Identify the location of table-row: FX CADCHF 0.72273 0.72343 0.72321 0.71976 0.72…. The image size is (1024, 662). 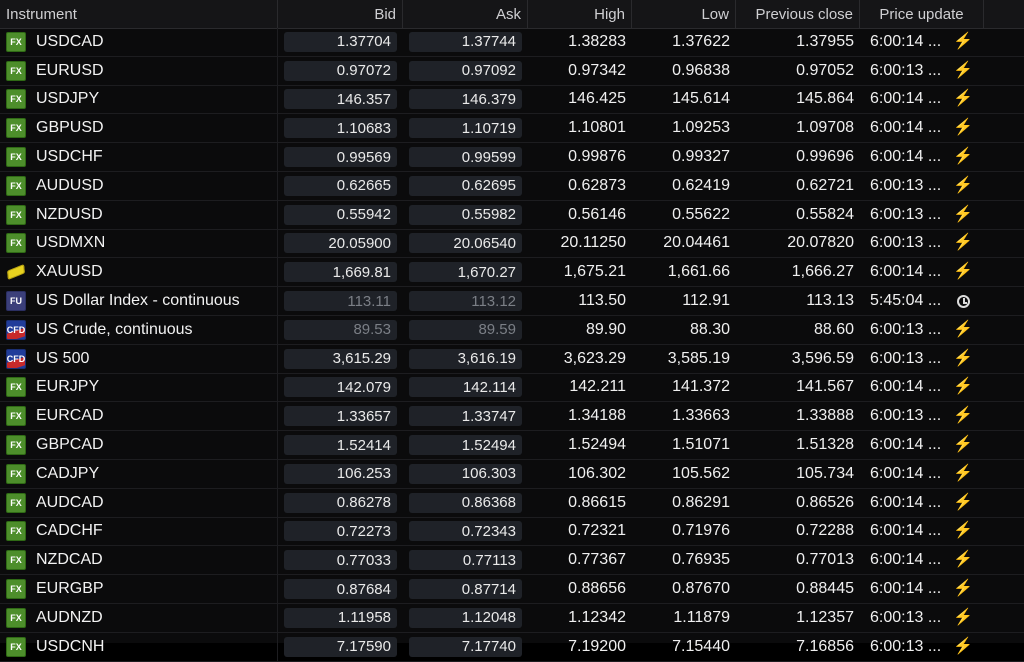
(512, 532).